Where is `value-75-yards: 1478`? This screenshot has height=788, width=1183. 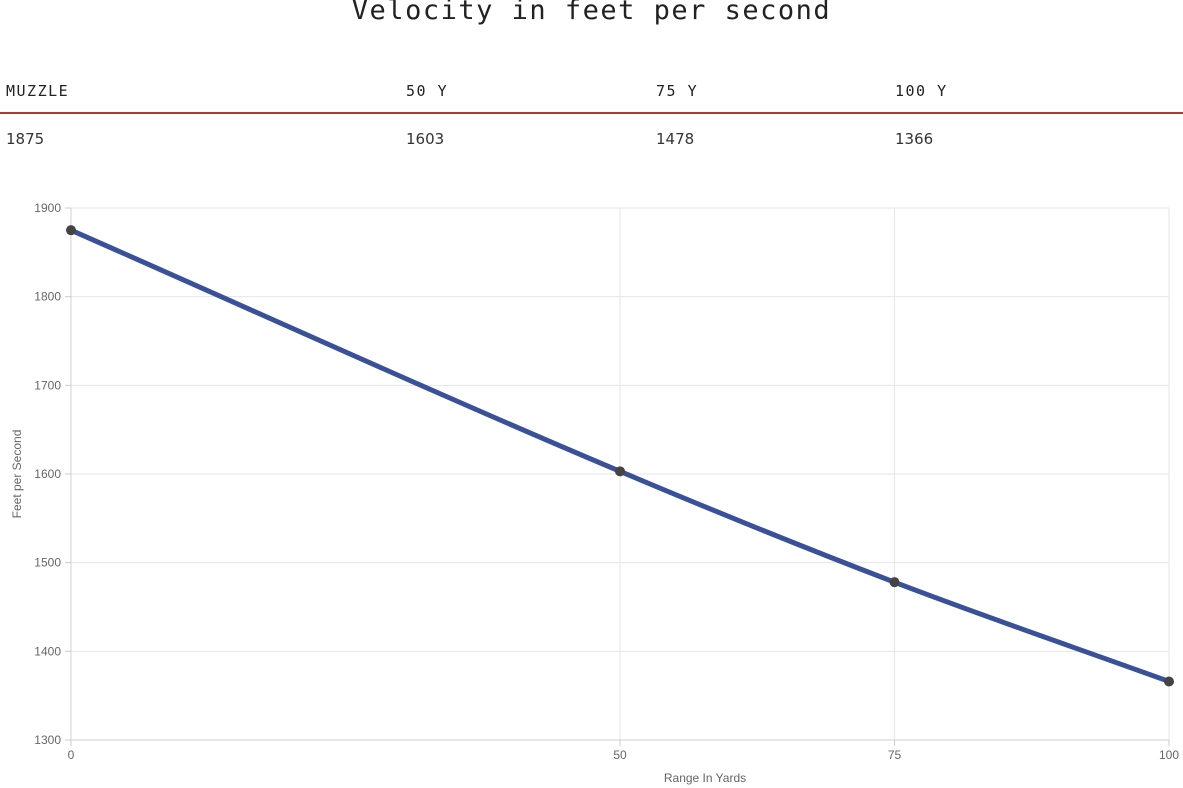 value-75-yards: 1478 is located at coordinates (675, 139).